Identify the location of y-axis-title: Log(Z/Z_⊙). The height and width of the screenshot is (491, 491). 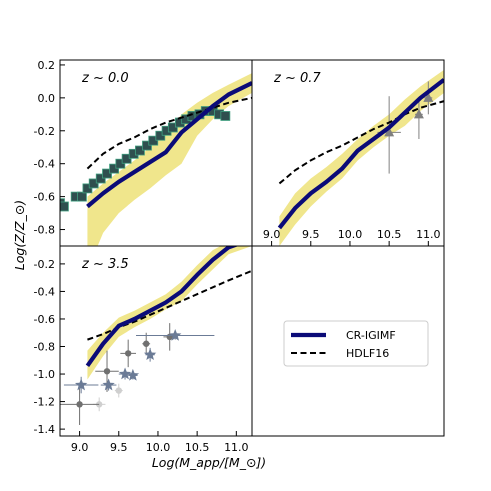
(19, 235).